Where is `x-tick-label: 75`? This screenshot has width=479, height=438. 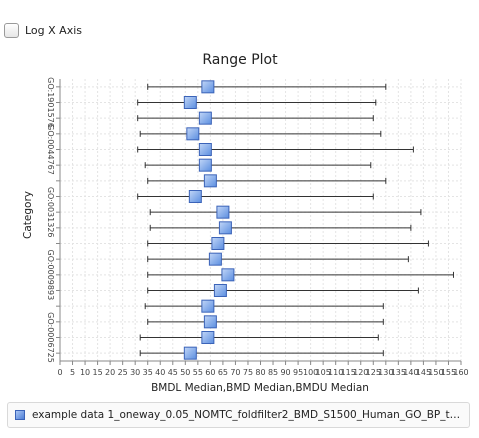
x-tick-label: 75 is located at coordinates (248, 372).